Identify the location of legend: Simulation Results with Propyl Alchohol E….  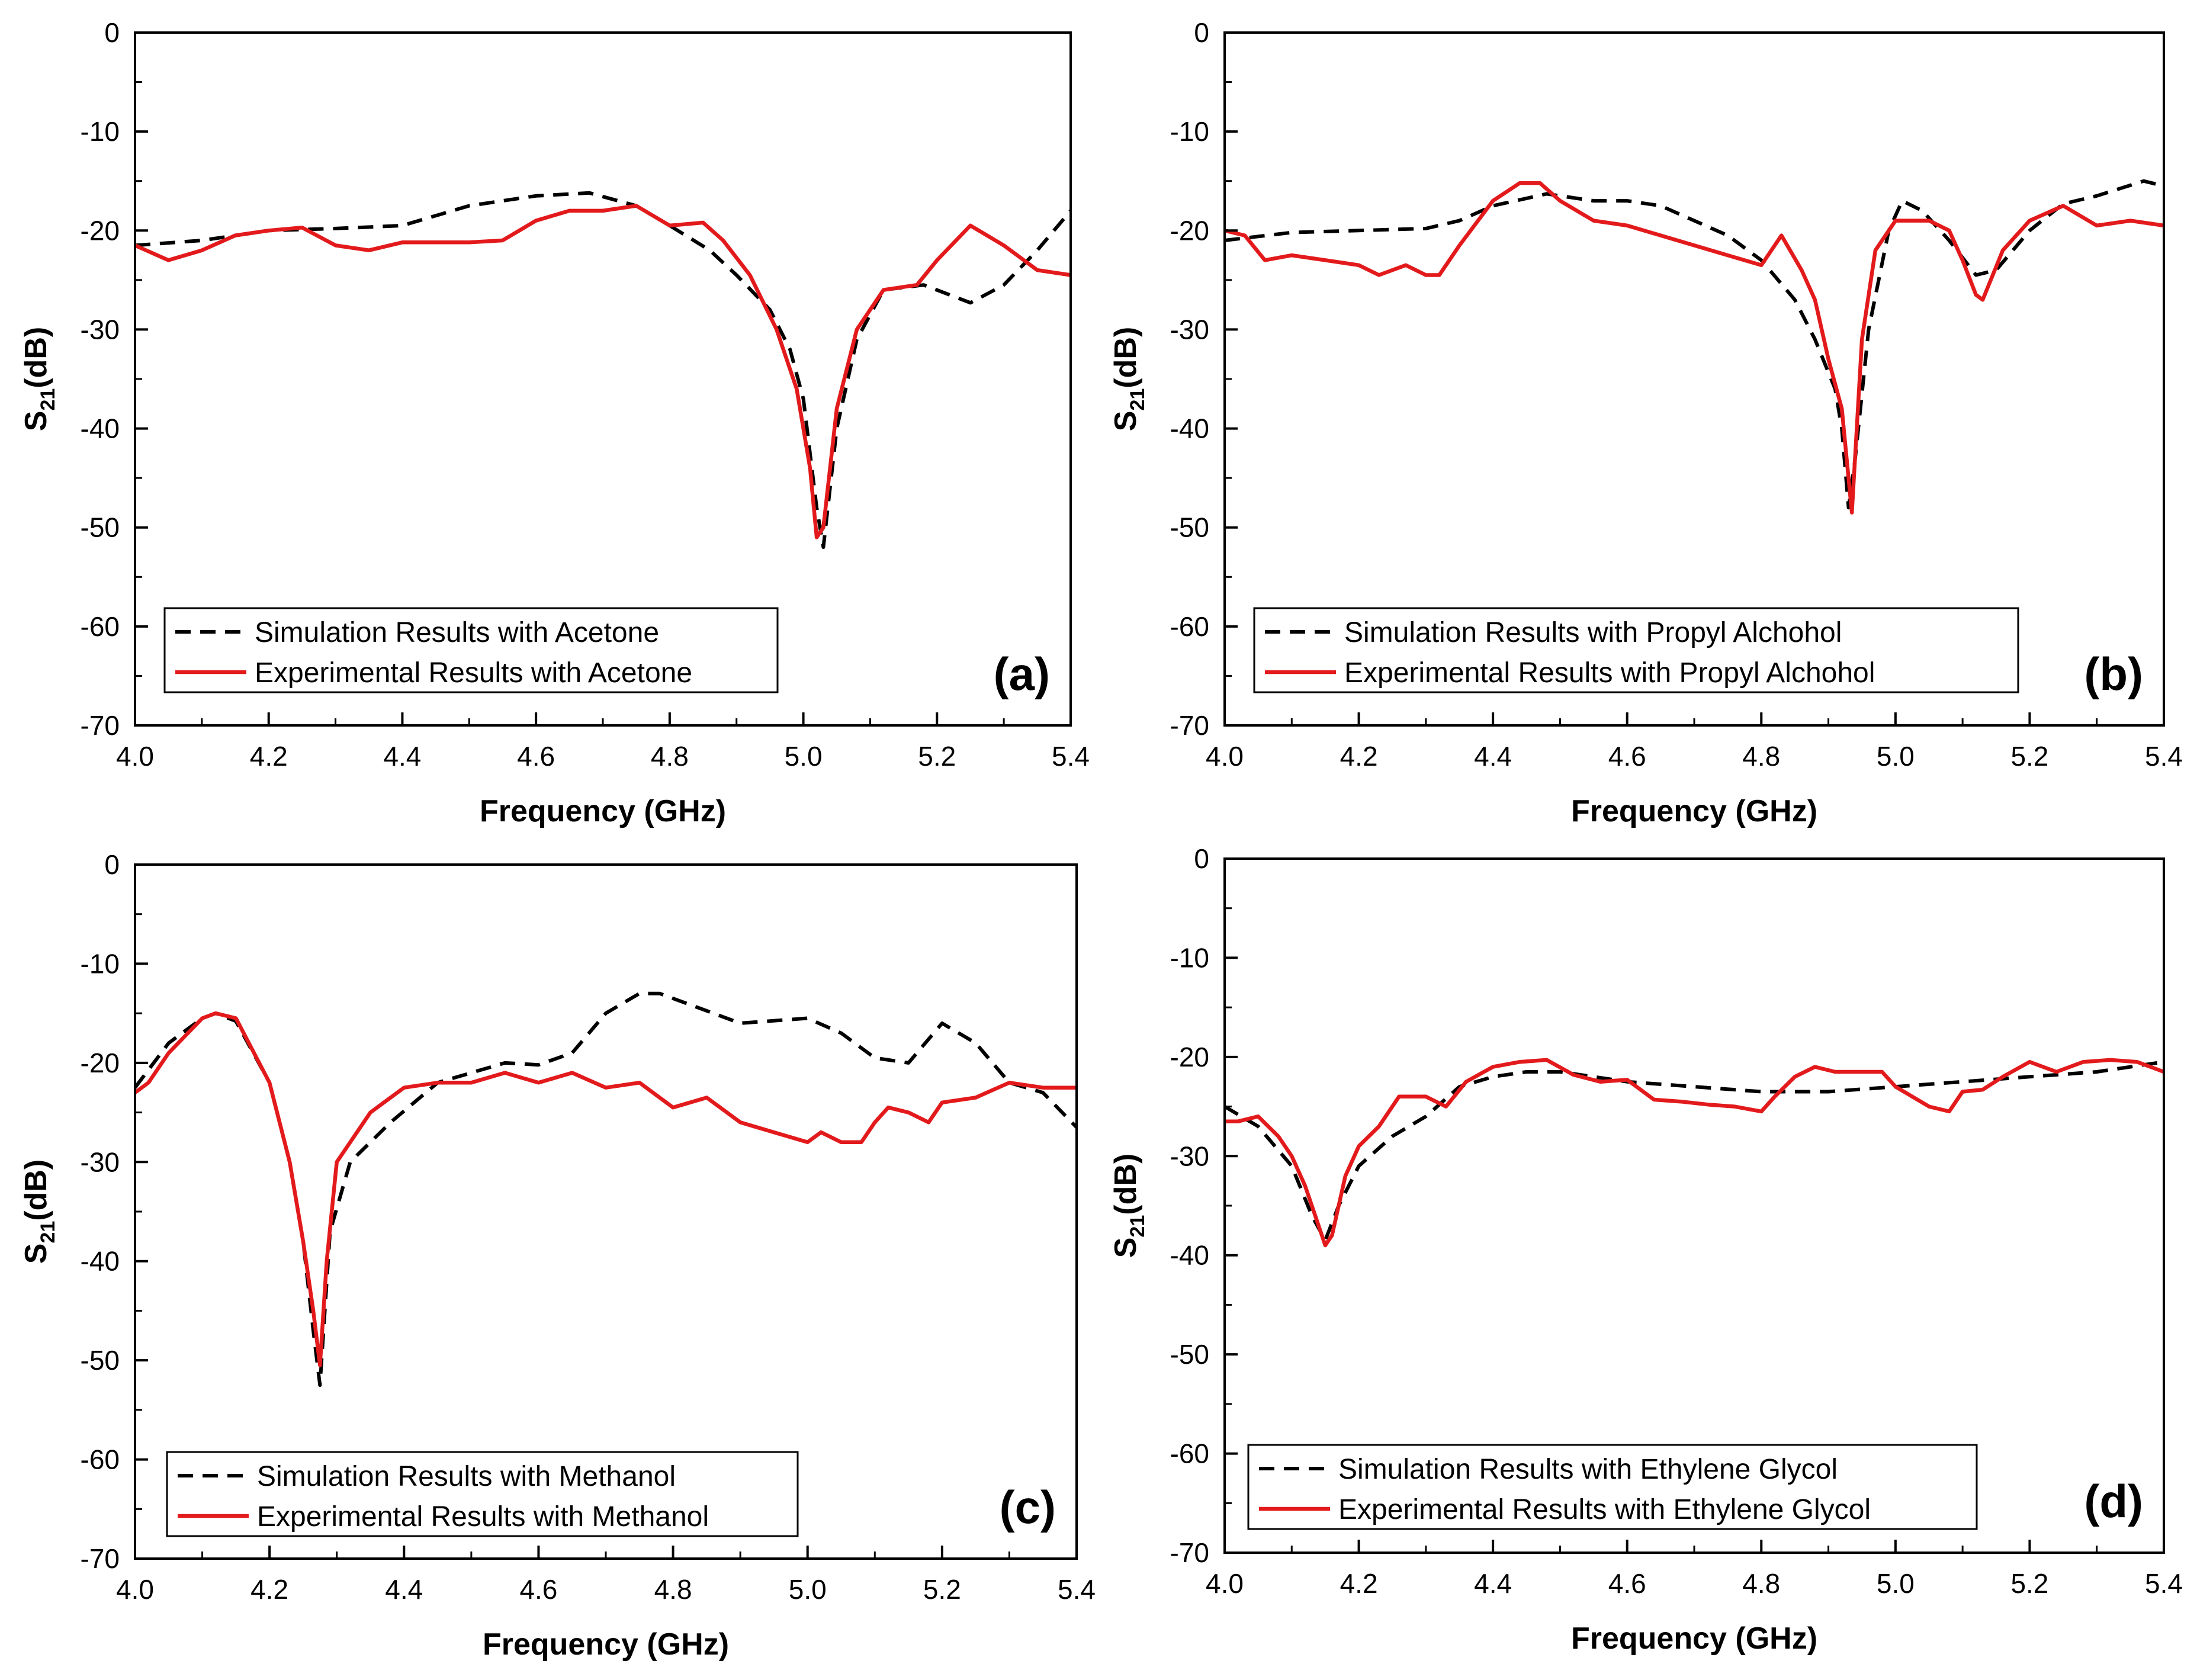
(1636, 650).